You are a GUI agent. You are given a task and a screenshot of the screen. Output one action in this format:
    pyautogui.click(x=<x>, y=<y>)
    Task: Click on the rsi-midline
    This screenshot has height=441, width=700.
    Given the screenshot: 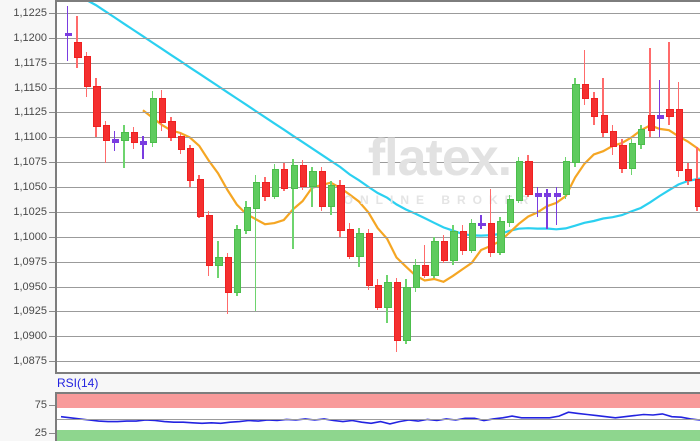 What is the action you would take?
    pyautogui.click(x=378, y=419)
    